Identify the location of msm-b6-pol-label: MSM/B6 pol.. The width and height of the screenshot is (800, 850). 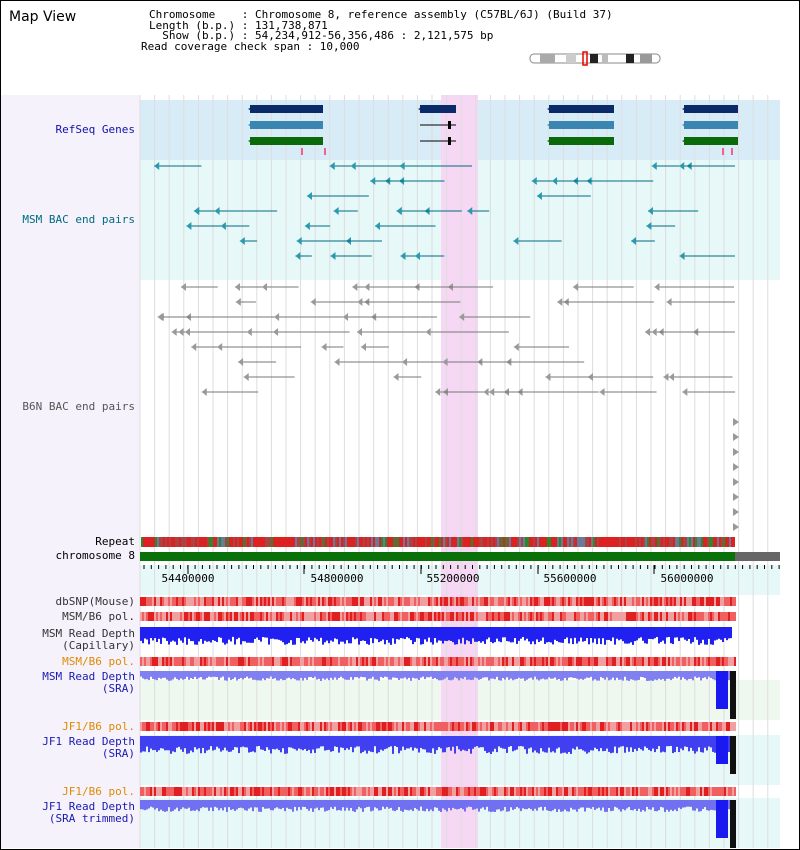
(98, 616).